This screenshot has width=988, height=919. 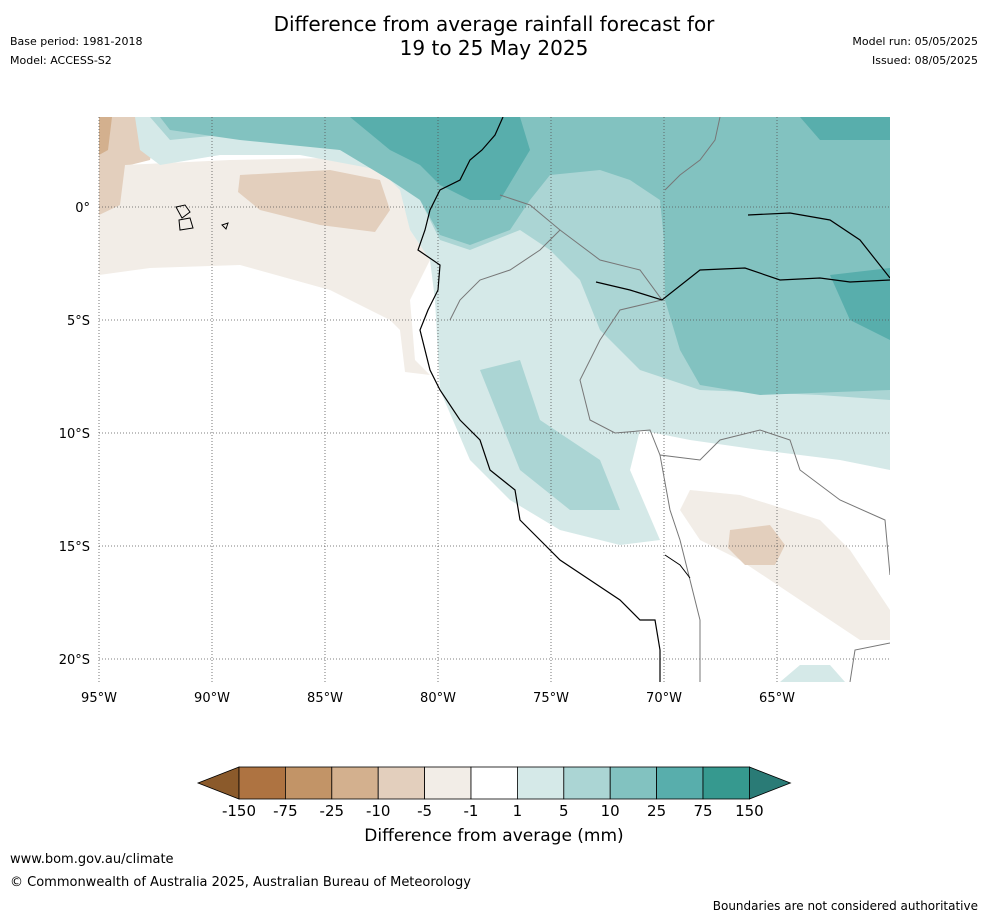 I want to click on latitude-labels: 0° 5°S 10°S 15°S 20°S, so click(x=74, y=434).